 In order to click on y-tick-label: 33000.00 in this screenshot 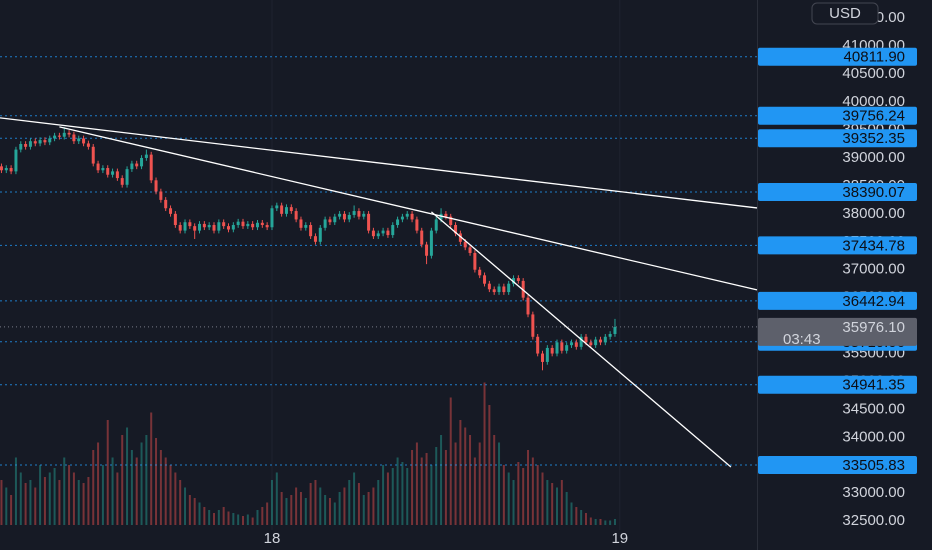, I will do `click(873, 492)`.